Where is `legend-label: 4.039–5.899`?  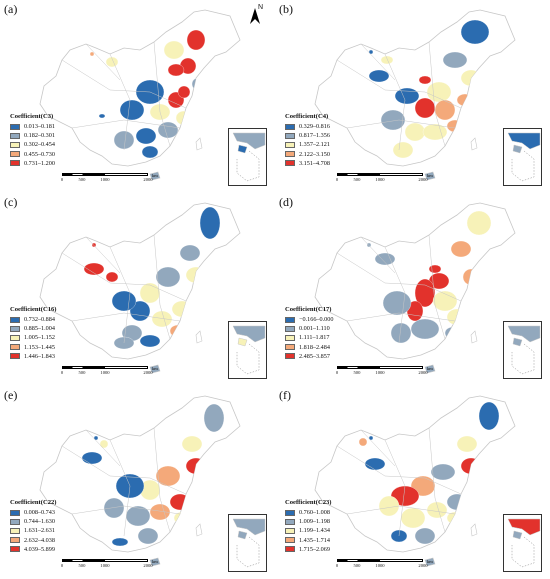 legend-label: 4.039–5.899 is located at coordinates (39, 549).